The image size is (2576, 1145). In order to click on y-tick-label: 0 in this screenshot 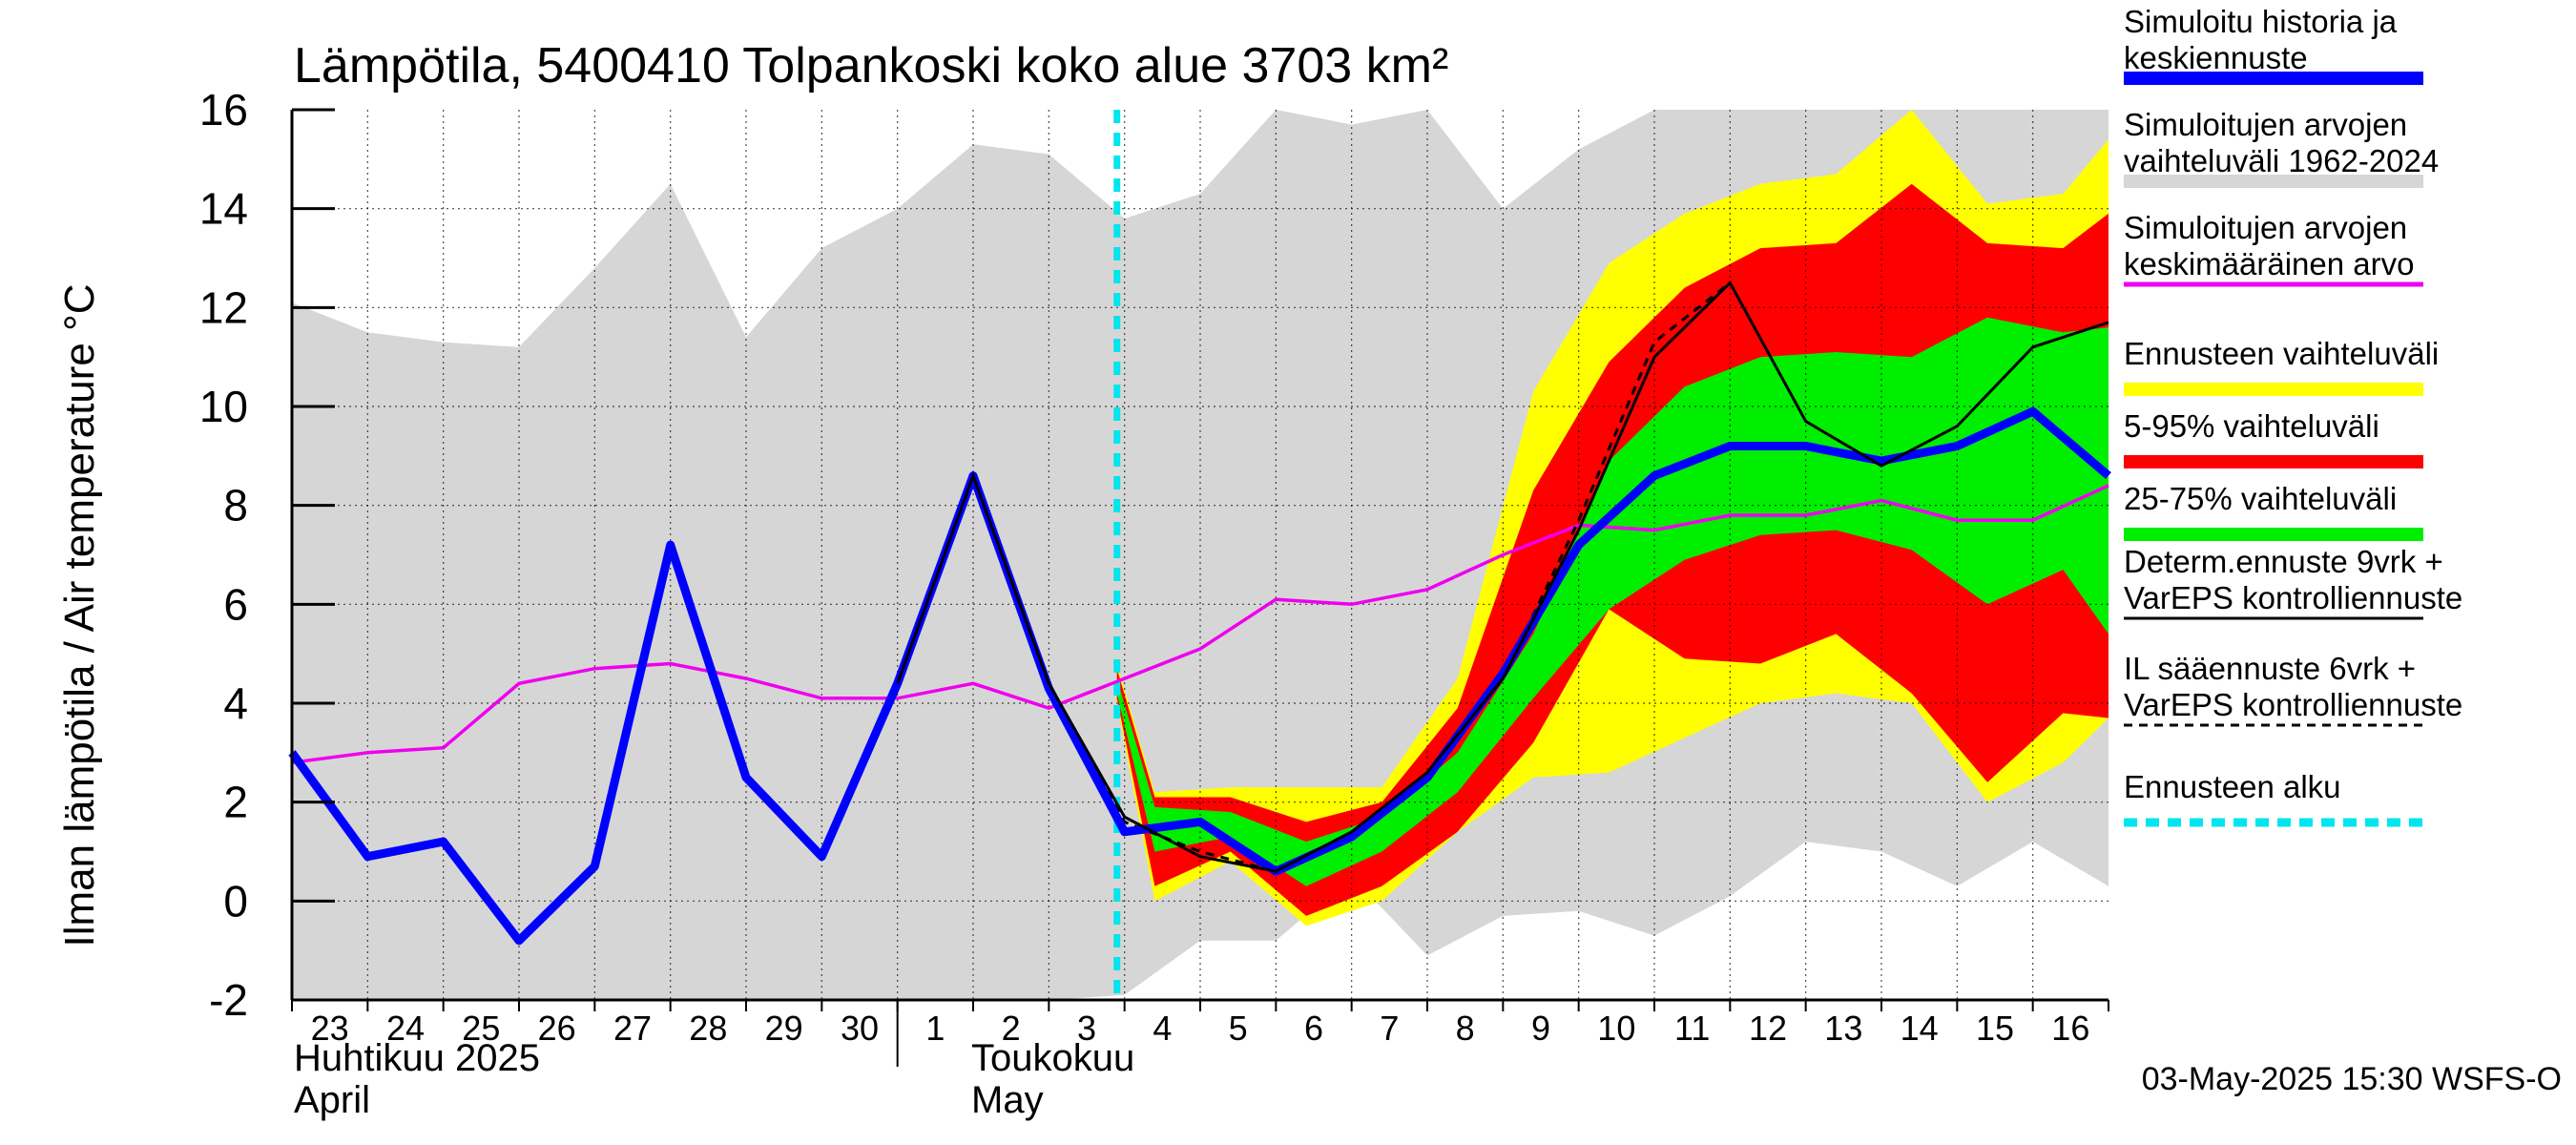, I will do `click(235, 901)`.